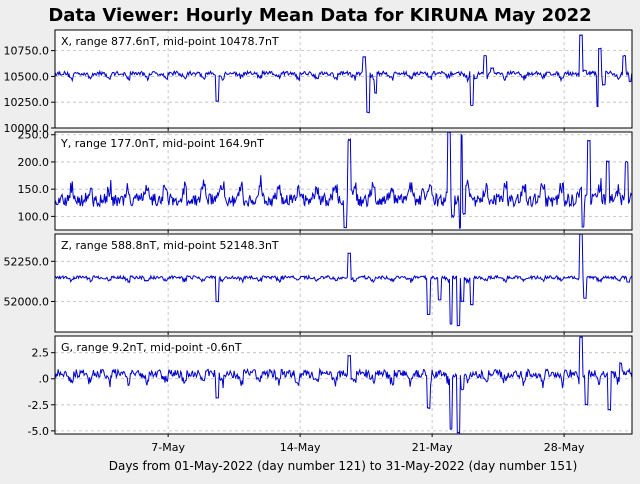 This screenshot has height=484, width=640. Describe the element at coordinates (34, 189) in the screenshot. I see `panel-y-ytick-label: 150.0` at that location.